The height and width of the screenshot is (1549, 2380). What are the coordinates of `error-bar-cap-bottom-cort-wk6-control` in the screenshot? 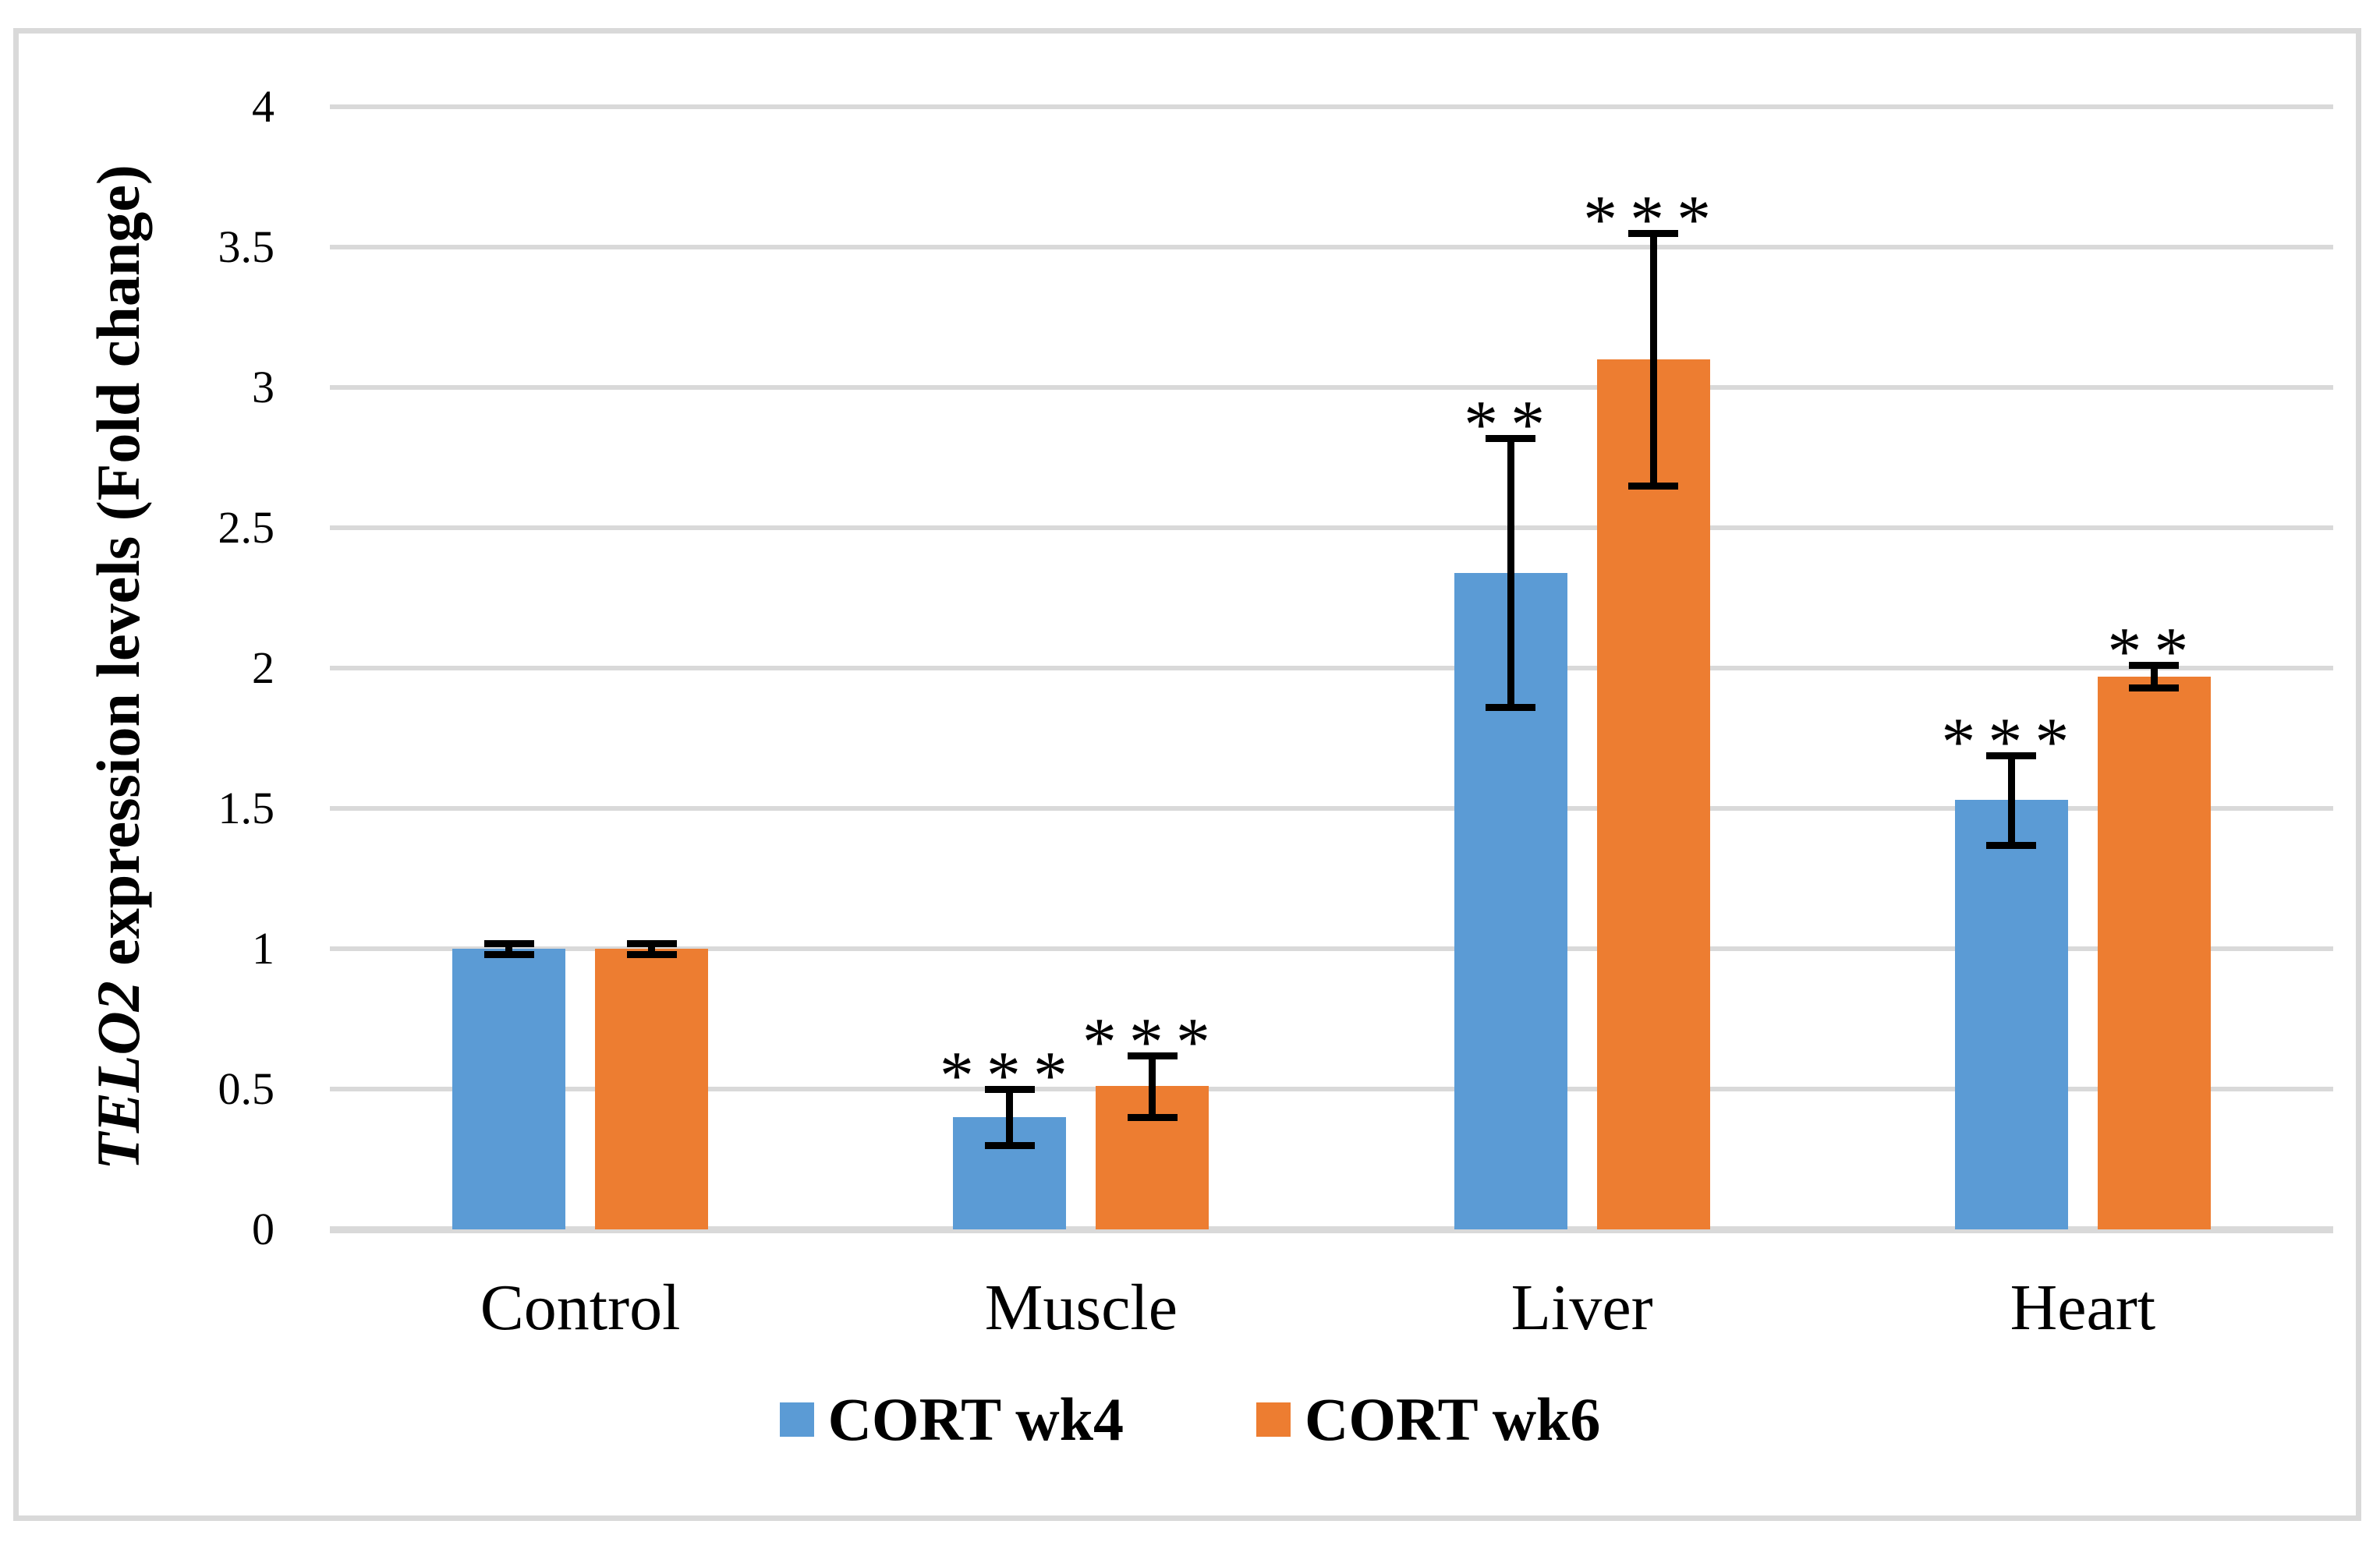 It's located at (651, 955).